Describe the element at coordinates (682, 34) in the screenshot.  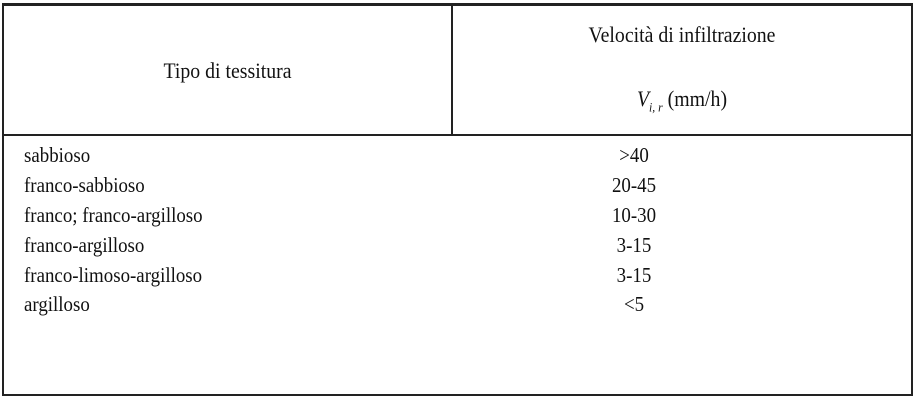
I see `header-velocita: Velocità di infiltrazione` at that location.